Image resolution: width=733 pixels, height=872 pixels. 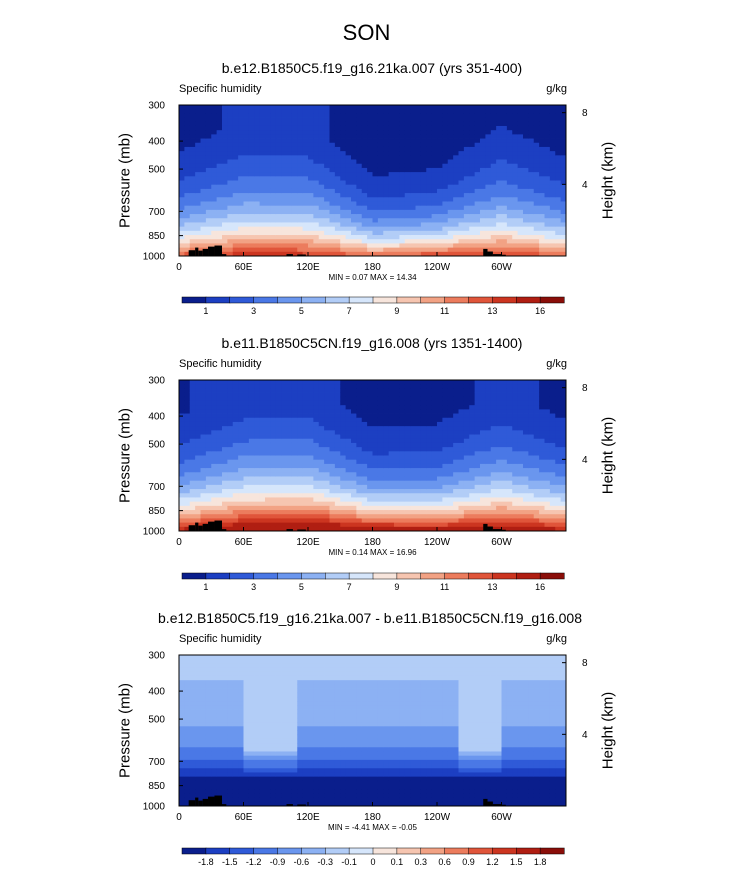 I want to click on panel-3-y-right-tick-label: 8, so click(x=585, y=663).